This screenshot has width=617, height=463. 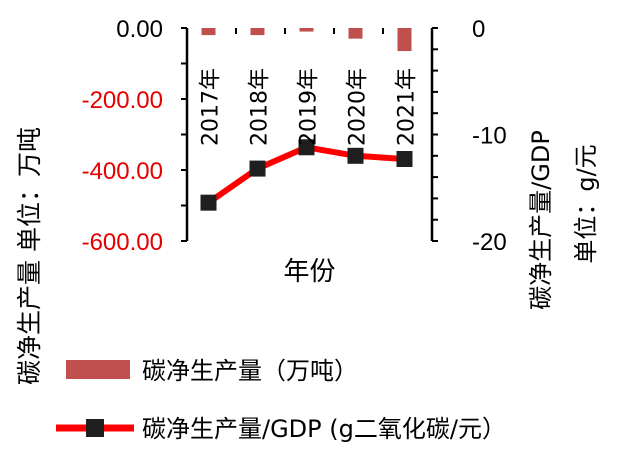 I want to click on left-tick-label: -400.00, so click(x=122, y=171).